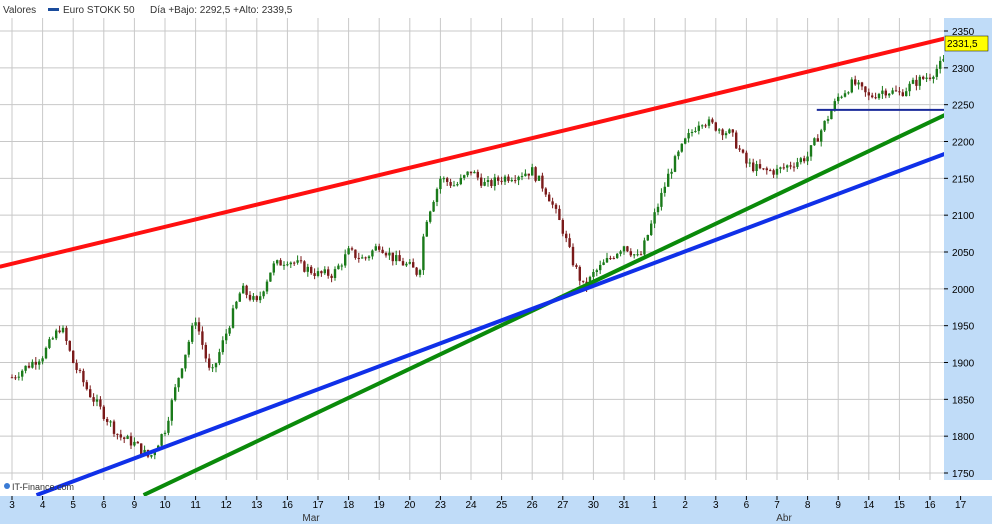 The height and width of the screenshot is (524, 992). I want to click on y-tick-label: 1950, so click(963, 327).